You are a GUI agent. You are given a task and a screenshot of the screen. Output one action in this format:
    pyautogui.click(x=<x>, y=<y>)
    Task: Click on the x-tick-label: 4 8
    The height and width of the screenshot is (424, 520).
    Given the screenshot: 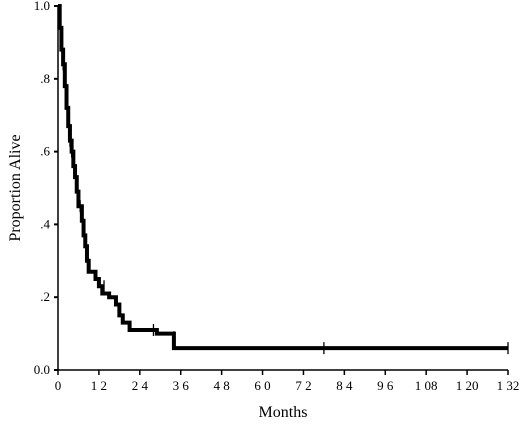 What is the action you would take?
    pyautogui.click(x=222, y=385)
    